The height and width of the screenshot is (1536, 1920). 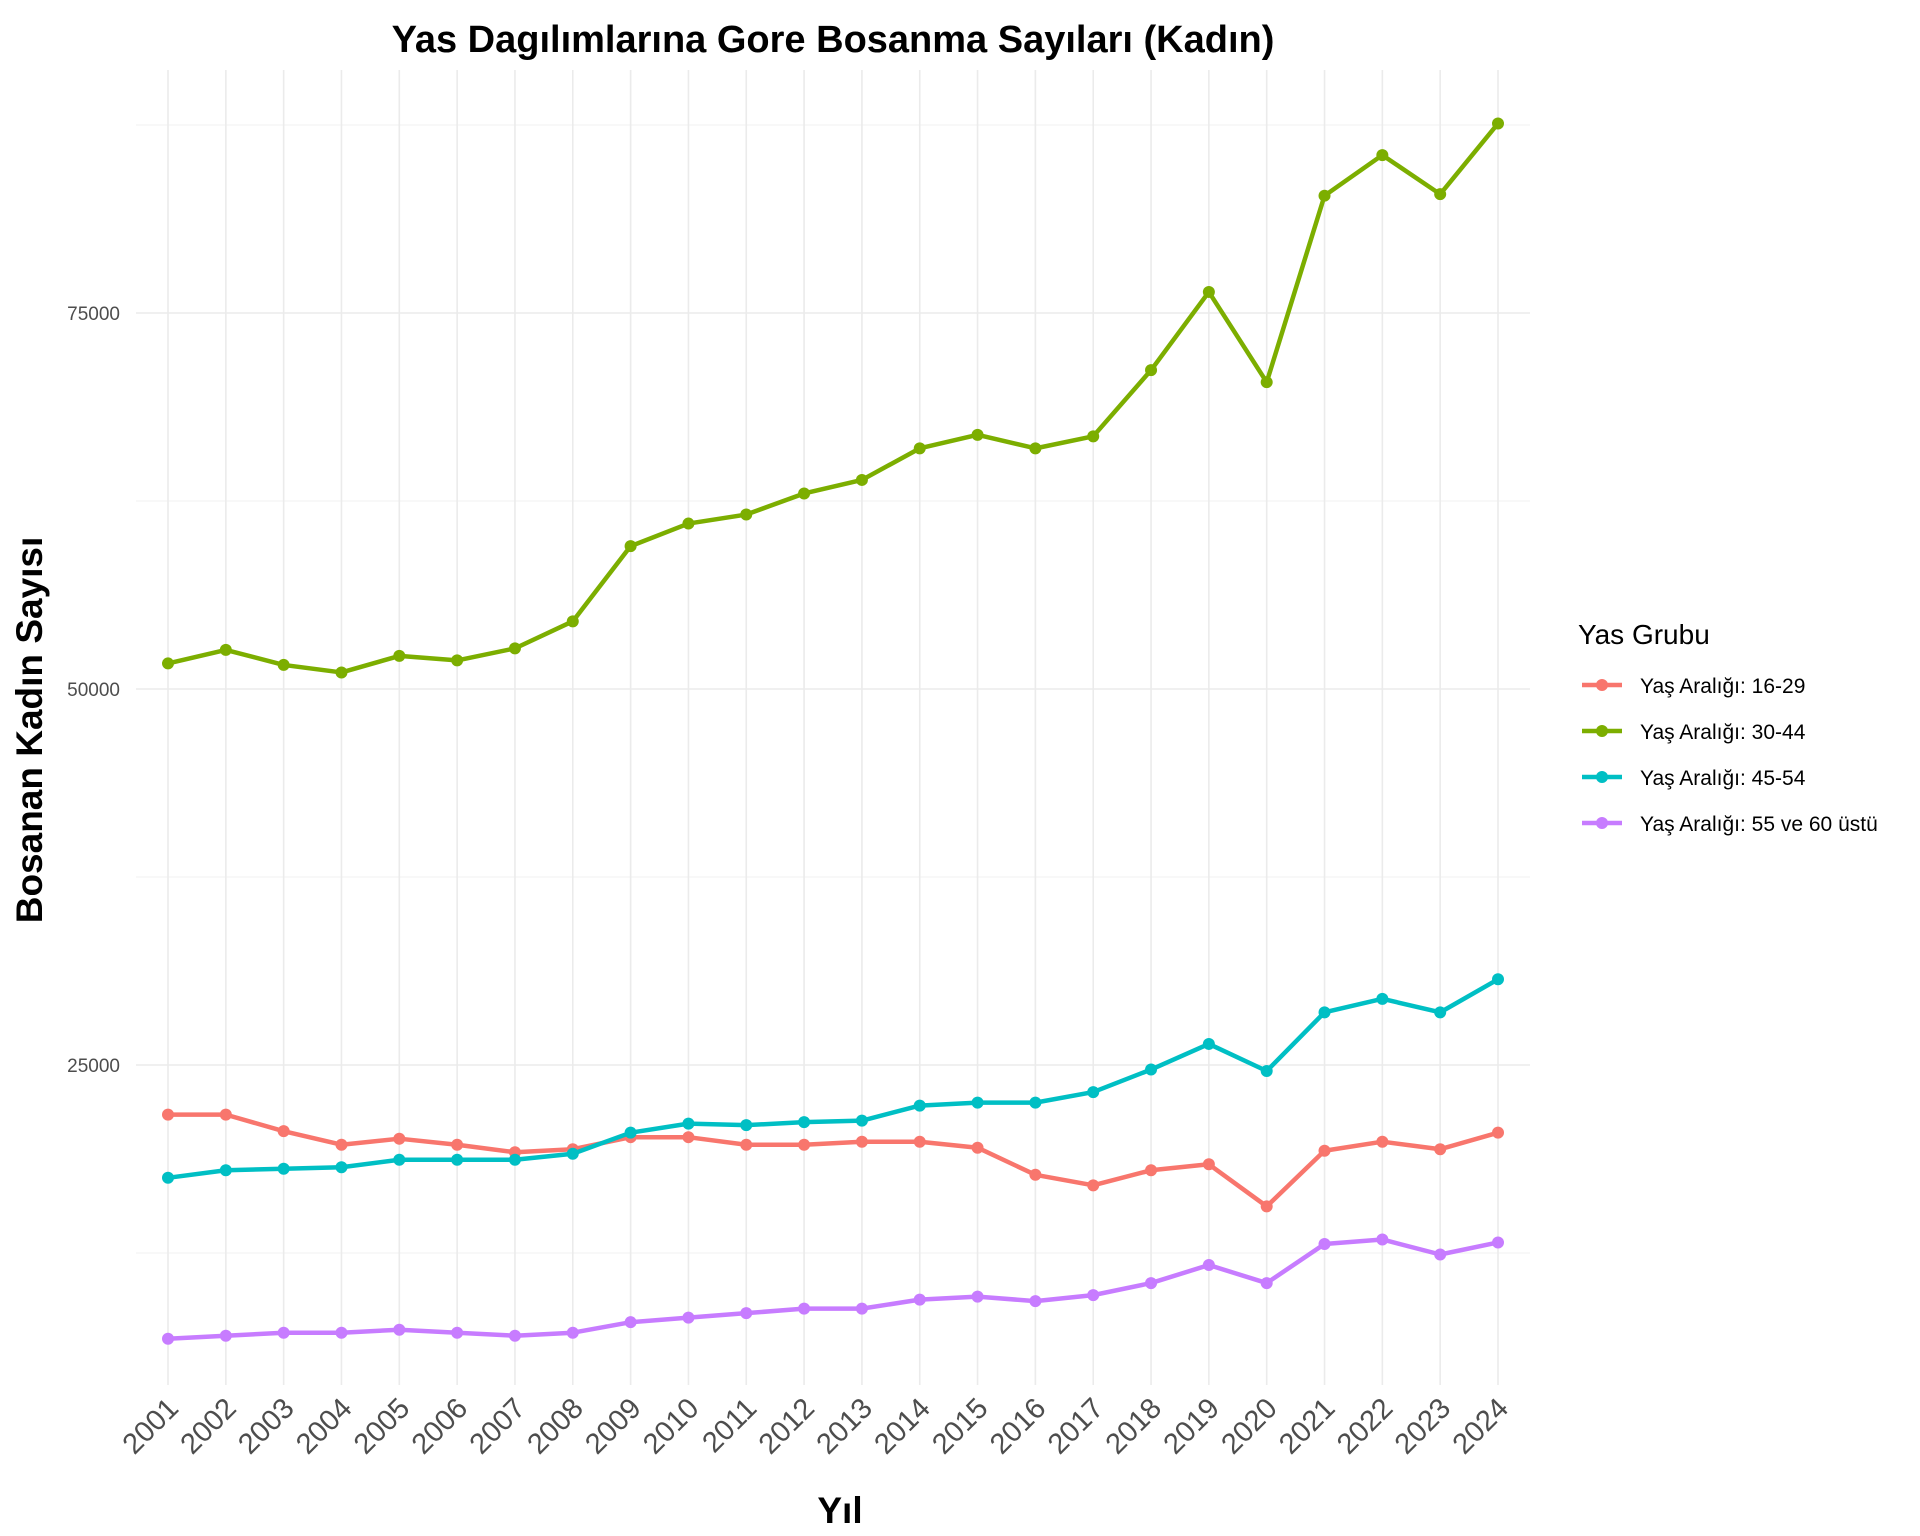 I want to click on legend-item: Yaş Aralığı: 45-54, so click(x=1694, y=778).